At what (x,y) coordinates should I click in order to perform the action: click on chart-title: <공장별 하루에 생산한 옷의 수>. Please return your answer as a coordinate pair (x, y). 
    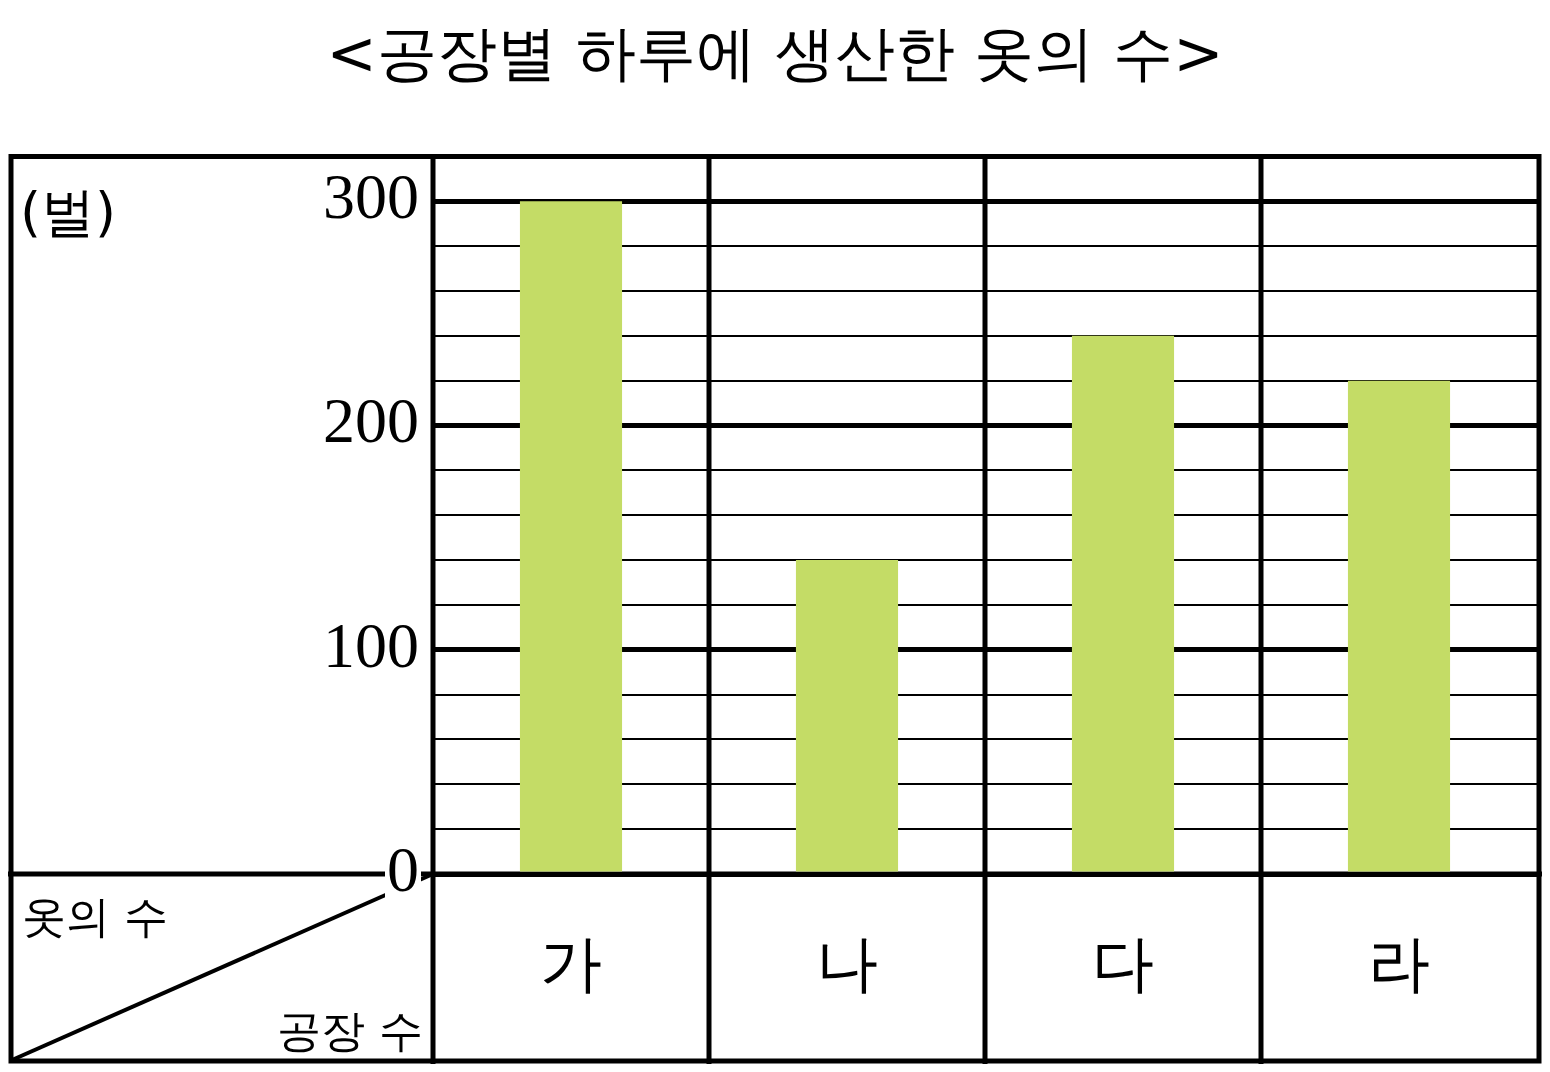
    Looking at the image, I should click on (775, 53).